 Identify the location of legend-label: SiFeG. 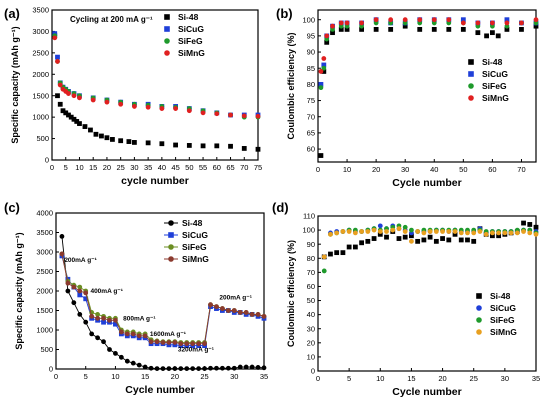
(502, 320).